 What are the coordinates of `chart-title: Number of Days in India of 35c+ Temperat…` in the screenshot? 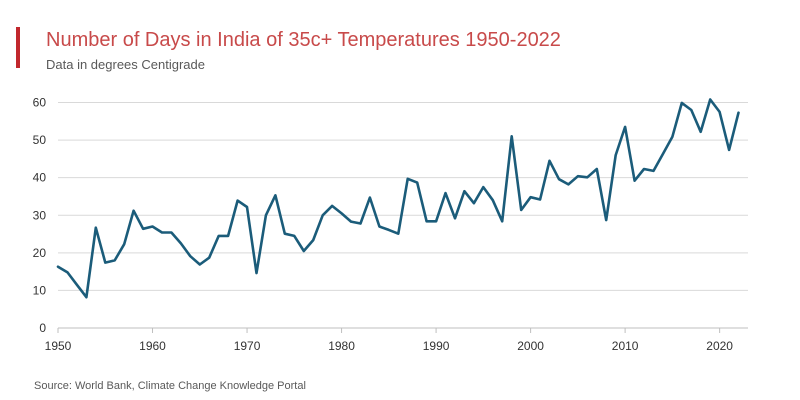 It's located at (303, 40).